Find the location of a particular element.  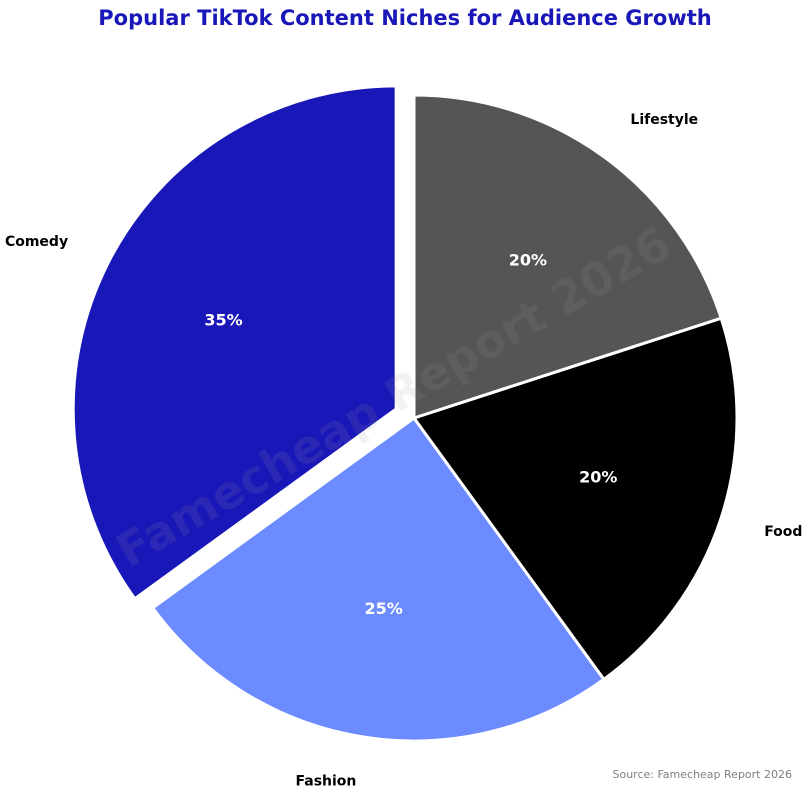

value-label: 35% is located at coordinates (223, 319).